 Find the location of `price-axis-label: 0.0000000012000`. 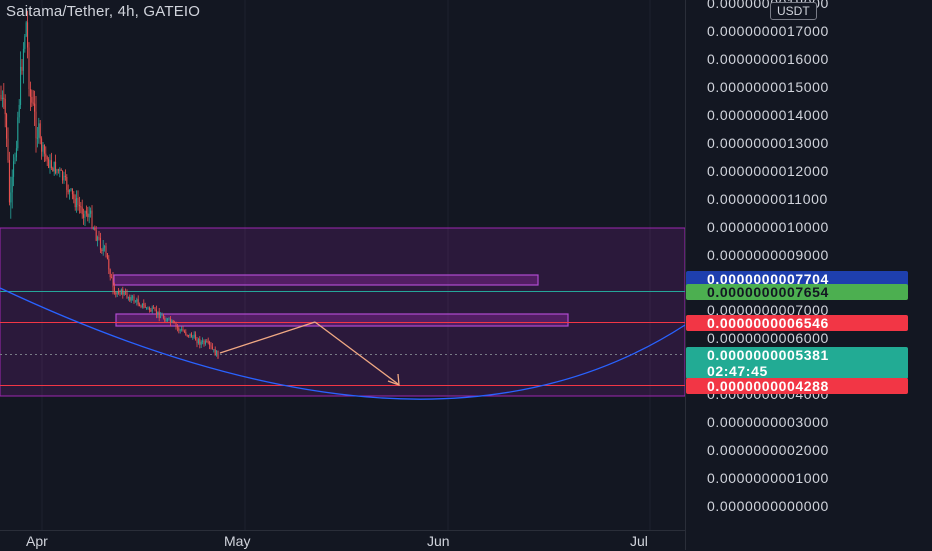

price-axis-label: 0.0000000012000 is located at coordinates (768, 171).